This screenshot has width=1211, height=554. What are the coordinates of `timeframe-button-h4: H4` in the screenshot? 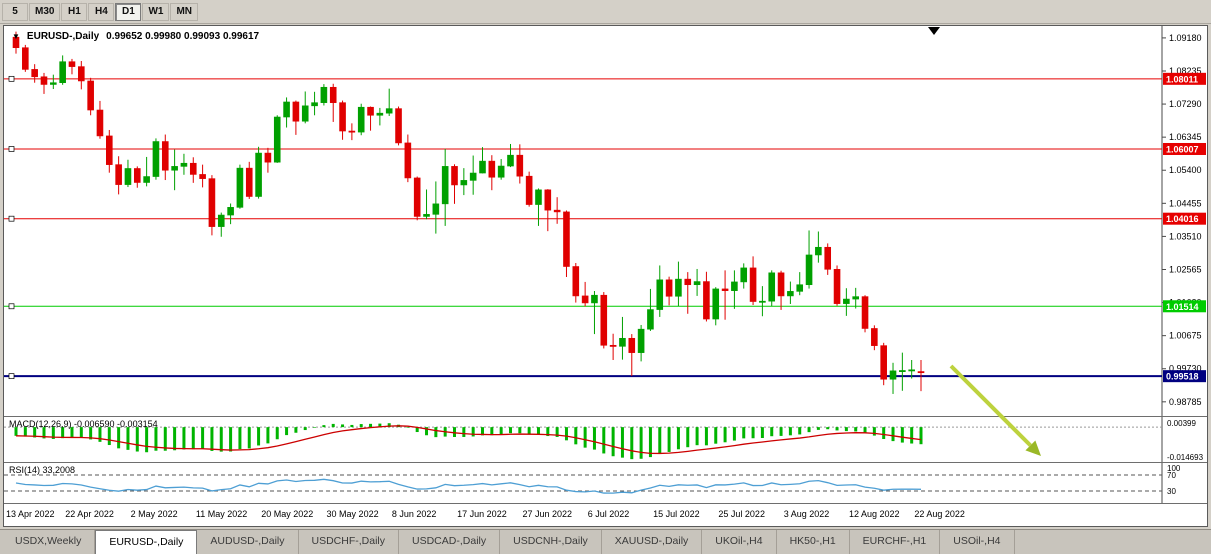 It's located at (101, 11).